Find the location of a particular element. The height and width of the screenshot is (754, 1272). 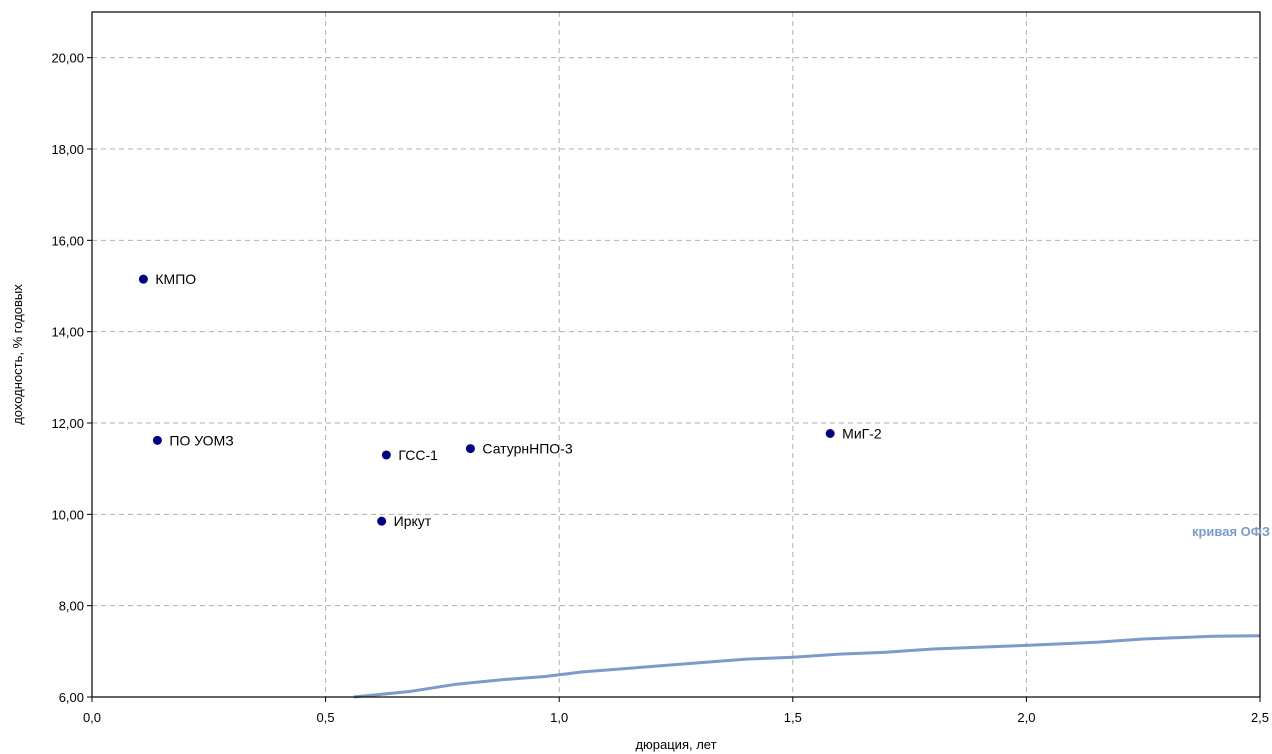

y-tick-label: 12,00 is located at coordinates (67, 423).